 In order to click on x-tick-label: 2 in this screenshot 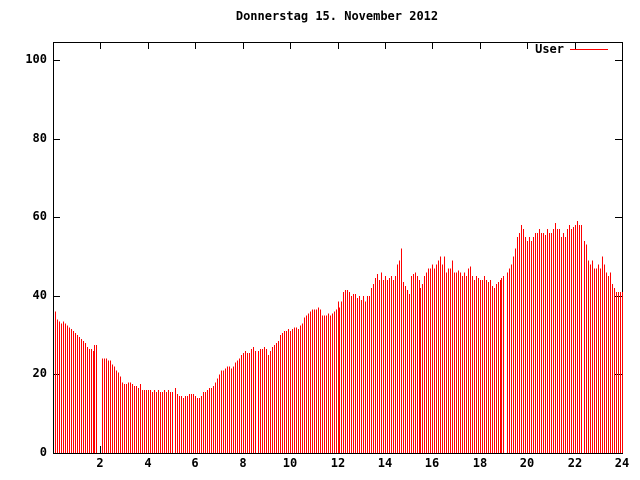, I will do `click(100, 463)`.